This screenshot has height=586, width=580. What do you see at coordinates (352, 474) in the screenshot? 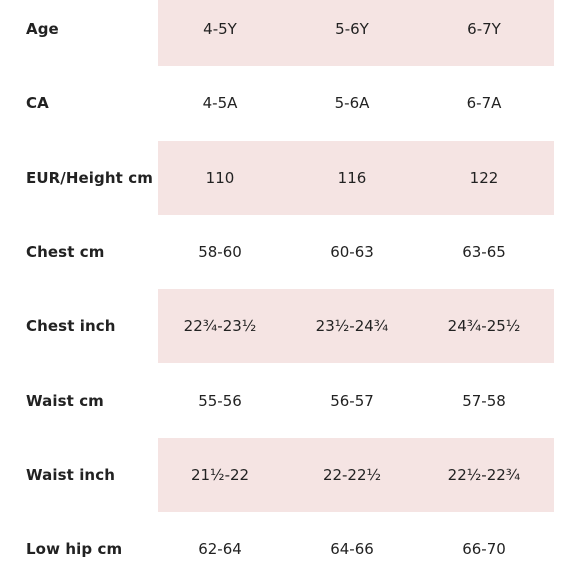
I see `table-cell: 22-22½` at bounding box center [352, 474].